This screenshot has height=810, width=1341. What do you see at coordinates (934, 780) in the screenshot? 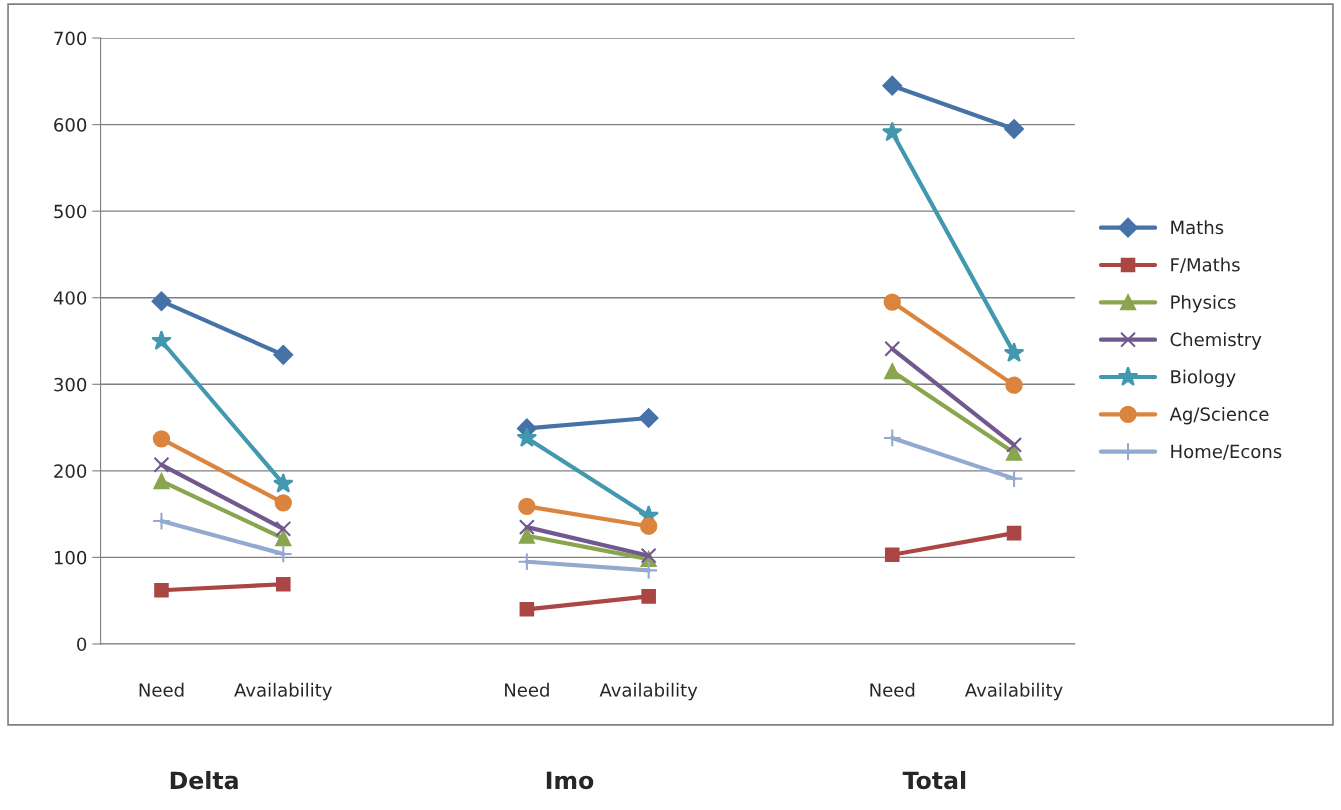
I see `text: Total` at bounding box center [934, 780].